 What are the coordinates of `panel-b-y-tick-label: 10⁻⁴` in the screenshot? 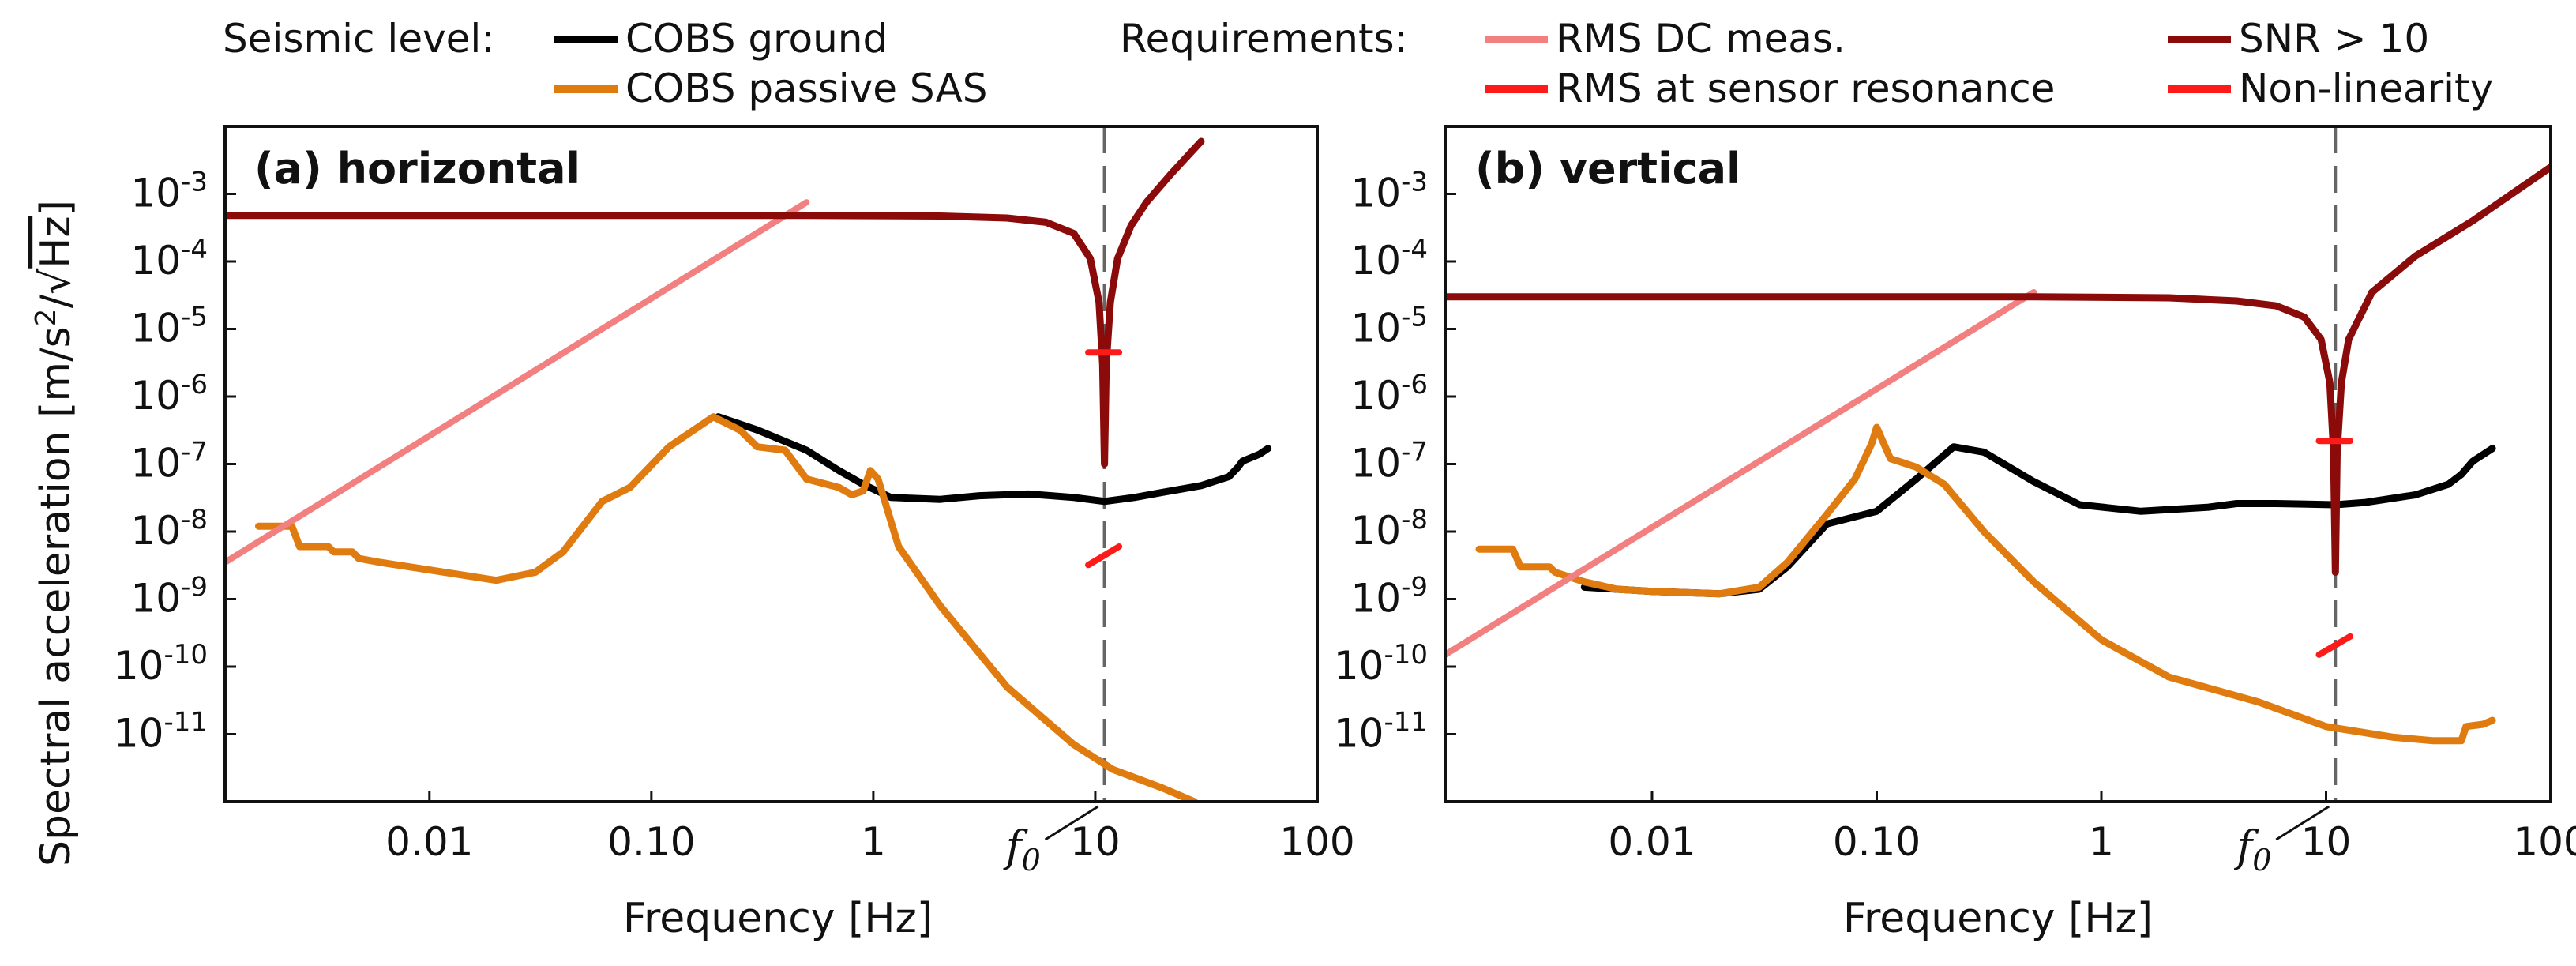 It's located at (1389, 259).